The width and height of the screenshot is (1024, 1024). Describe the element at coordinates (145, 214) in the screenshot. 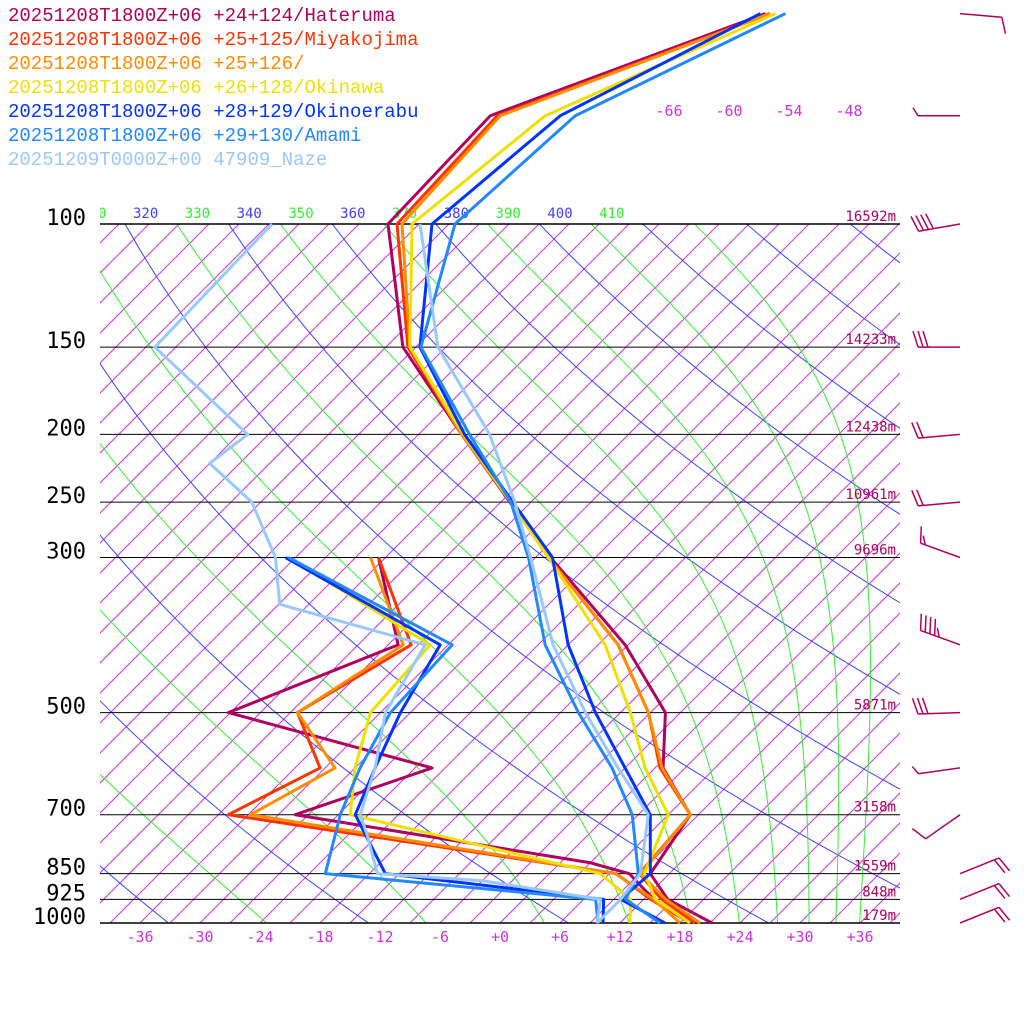

I see `adiabat-label: 320` at that location.